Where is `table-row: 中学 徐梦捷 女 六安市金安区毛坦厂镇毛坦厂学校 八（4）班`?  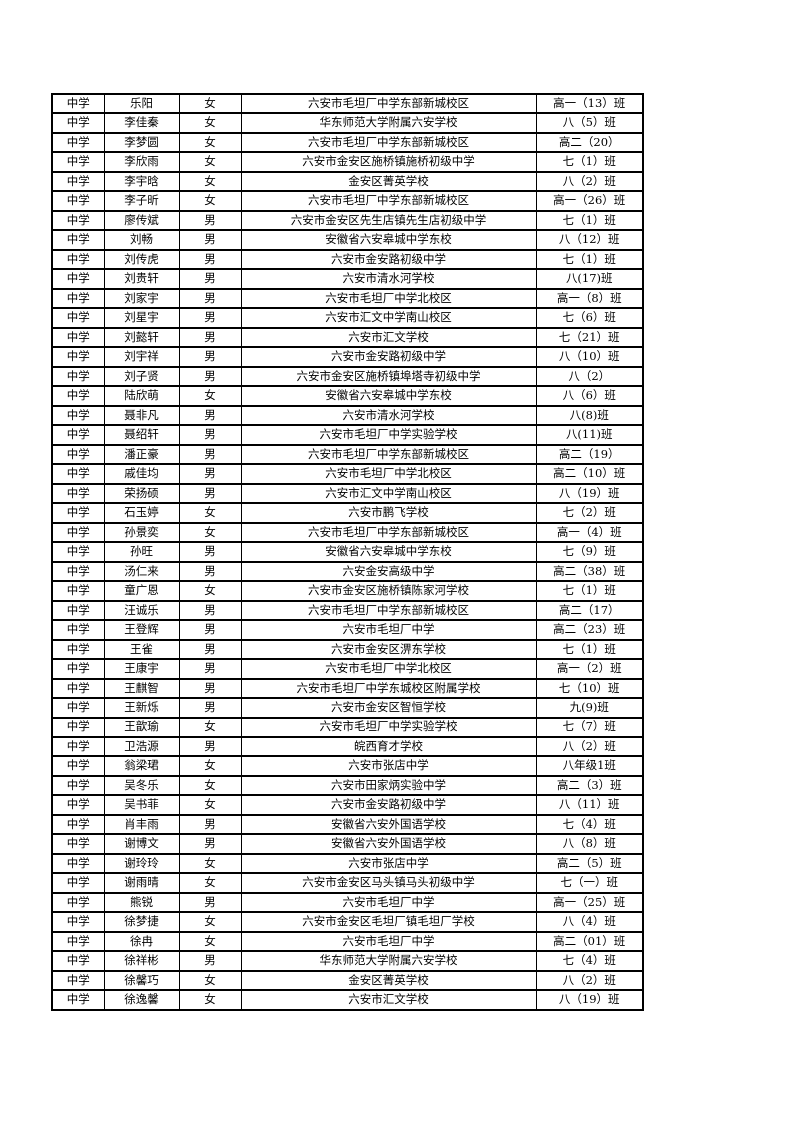 table-row: 中学 徐梦捷 女 六安市金安区毛坦厂镇毛坦厂学校 八（4）班 is located at coordinates (347, 922).